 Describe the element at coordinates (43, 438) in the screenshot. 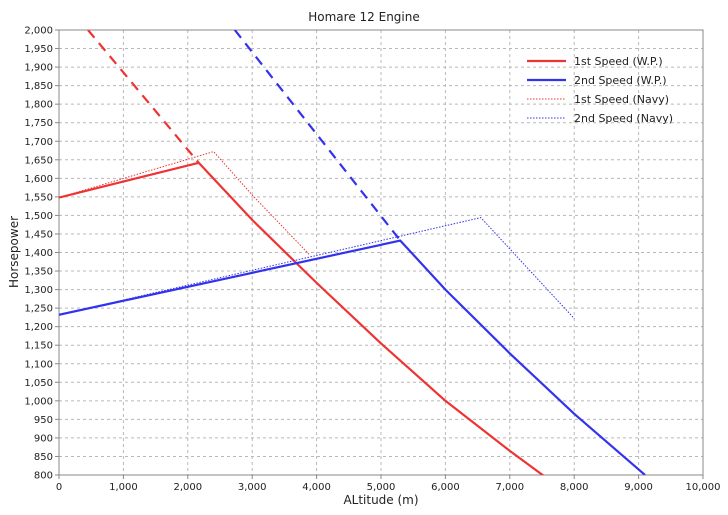

I see `y-tick-label: 900` at that location.